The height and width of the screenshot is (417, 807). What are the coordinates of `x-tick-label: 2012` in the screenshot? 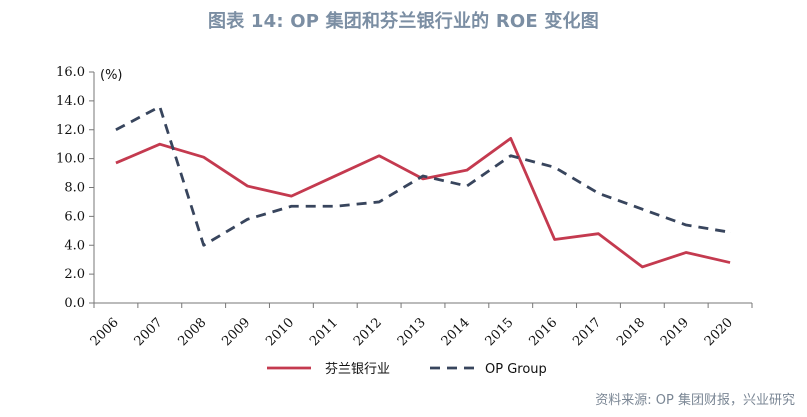 It's located at (368, 332).